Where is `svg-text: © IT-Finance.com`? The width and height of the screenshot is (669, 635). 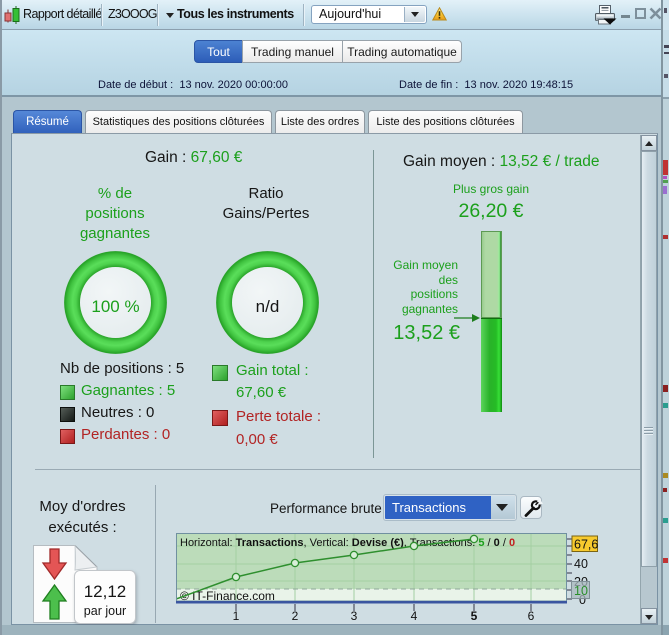
svg-text: © IT-Finance.com is located at coordinates (227, 596).